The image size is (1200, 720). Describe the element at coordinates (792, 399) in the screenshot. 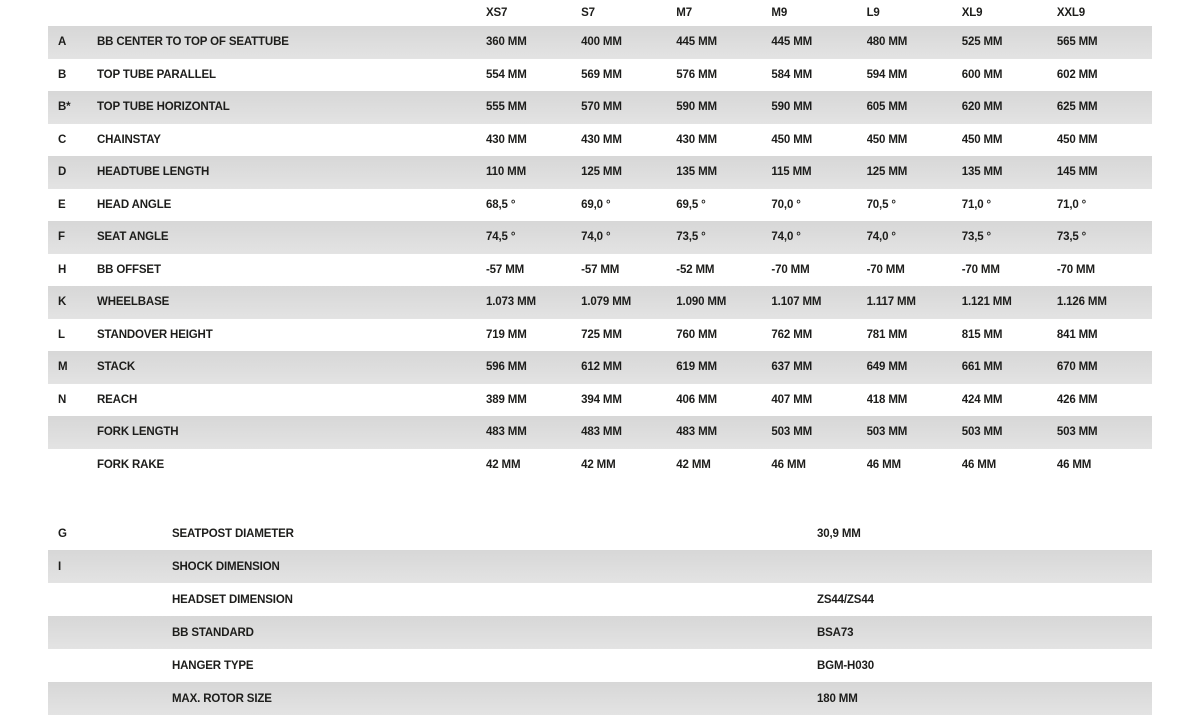

I see `row-value: 407 MM` at that location.